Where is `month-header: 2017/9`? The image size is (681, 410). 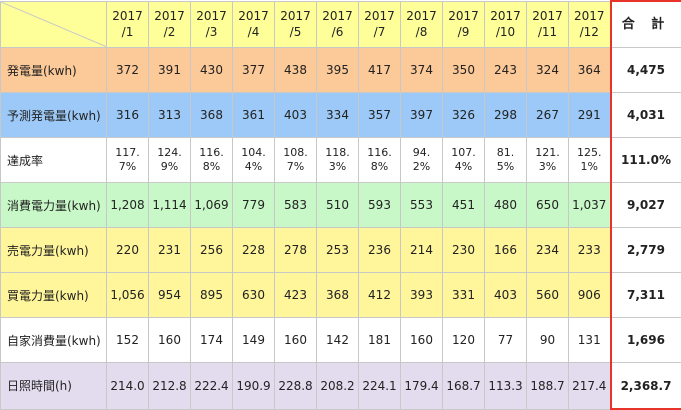
month-header: 2017/9 is located at coordinates (464, 24).